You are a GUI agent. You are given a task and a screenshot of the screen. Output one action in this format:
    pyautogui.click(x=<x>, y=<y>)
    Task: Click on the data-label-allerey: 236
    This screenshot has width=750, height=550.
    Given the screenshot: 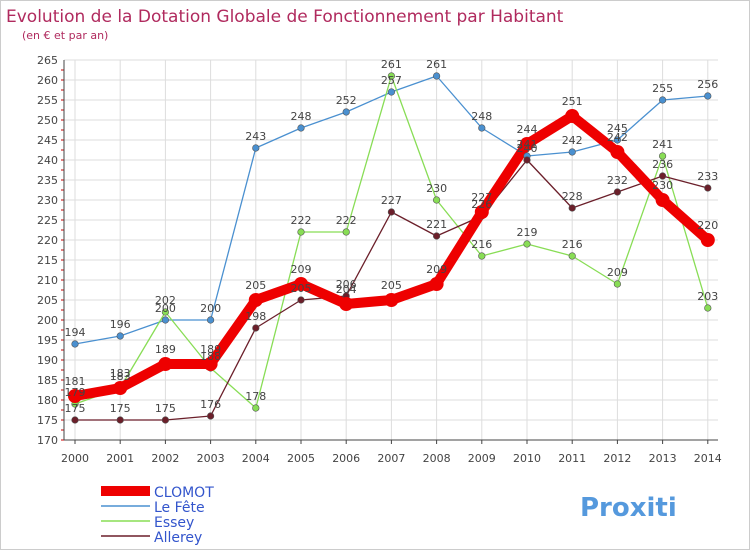 What is the action you would take?
    pyautogui.click(x=662, y=164)
    